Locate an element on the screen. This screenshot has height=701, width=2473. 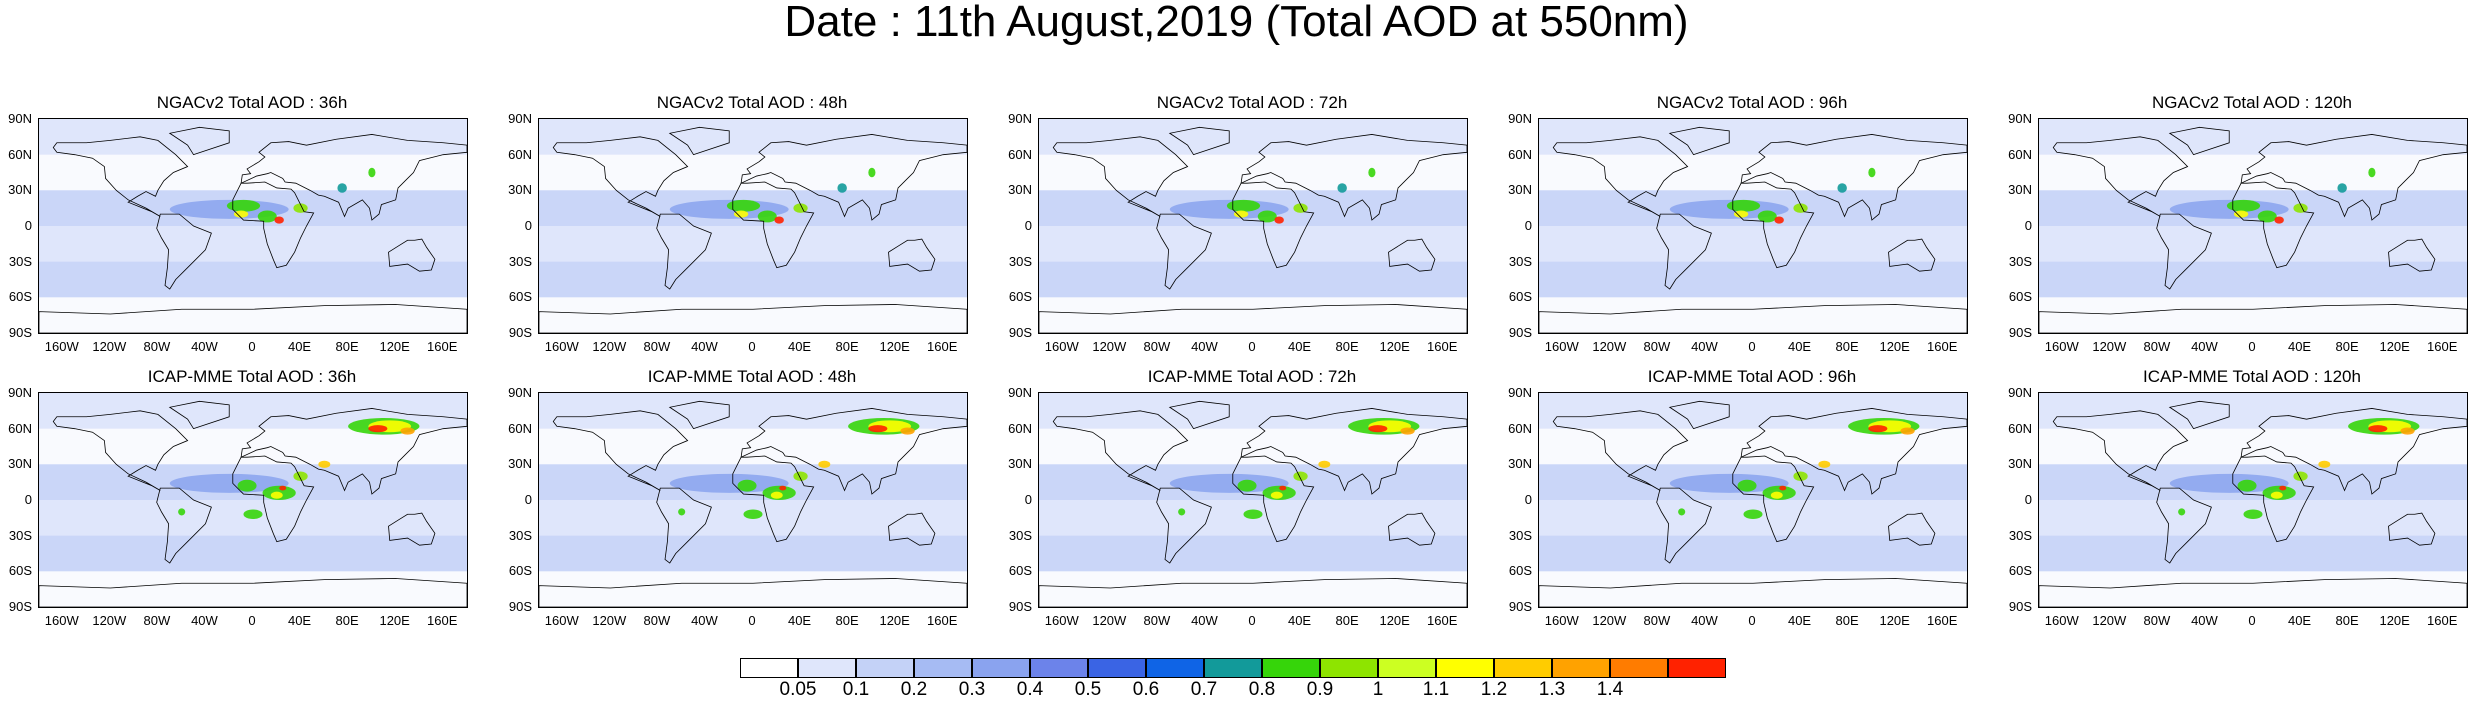
colorbar-label: 0.05 is located at coordinates (798, 689).